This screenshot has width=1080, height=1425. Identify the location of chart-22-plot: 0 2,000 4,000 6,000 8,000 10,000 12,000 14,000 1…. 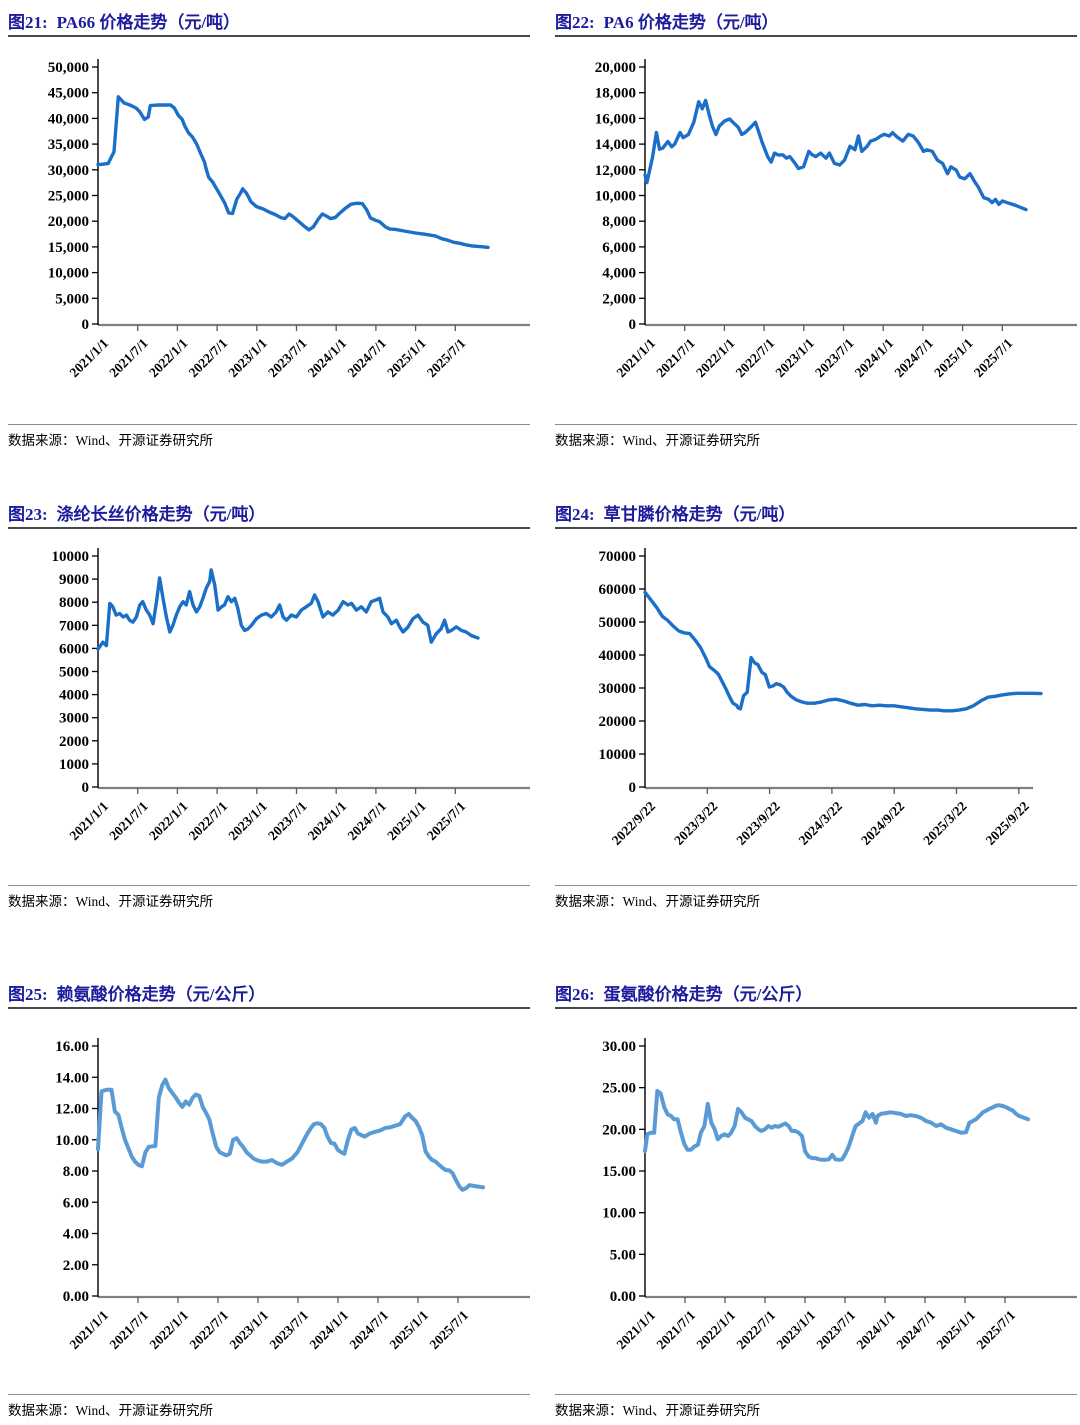
(817, 228).